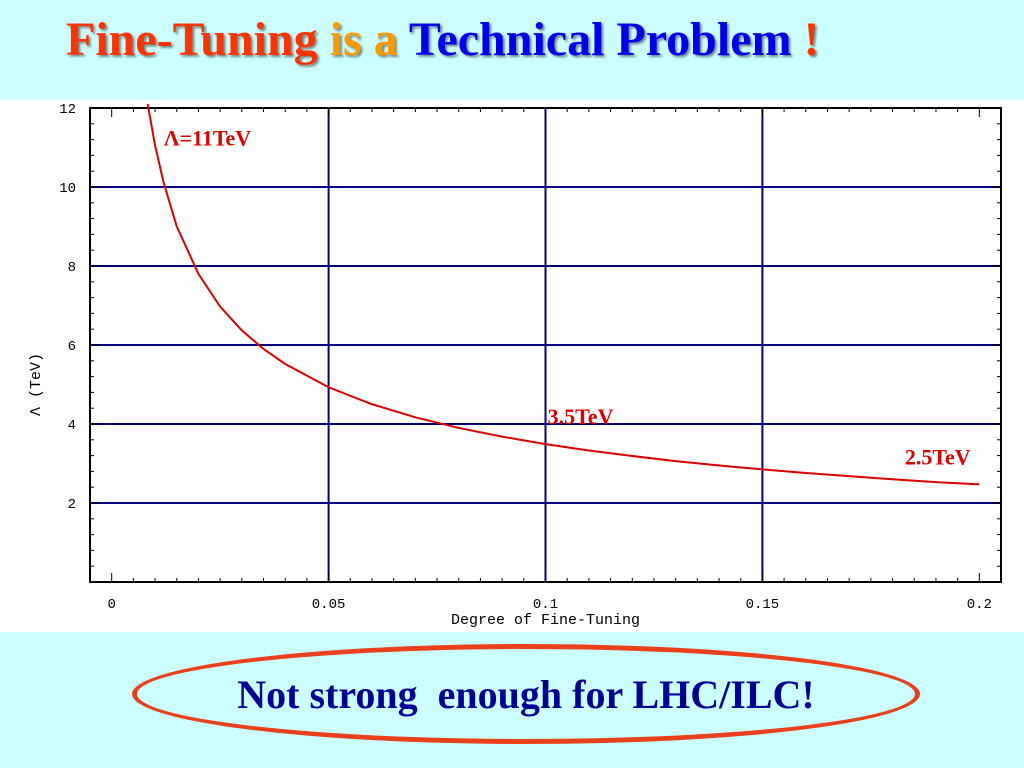 Image resolution: width=1024 pixels, height=768 pixels. What do you see at coordinates (67, 110) in the screenshot?
I see `y-tick-label: 12` at bounding box center [67, 110].